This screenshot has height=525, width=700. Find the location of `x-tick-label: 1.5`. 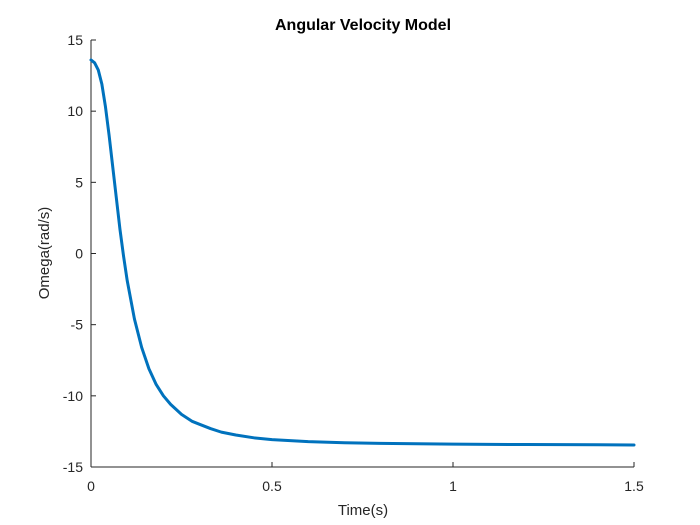

x-tick-label: 1.5 is located at coordinates (634, 486).